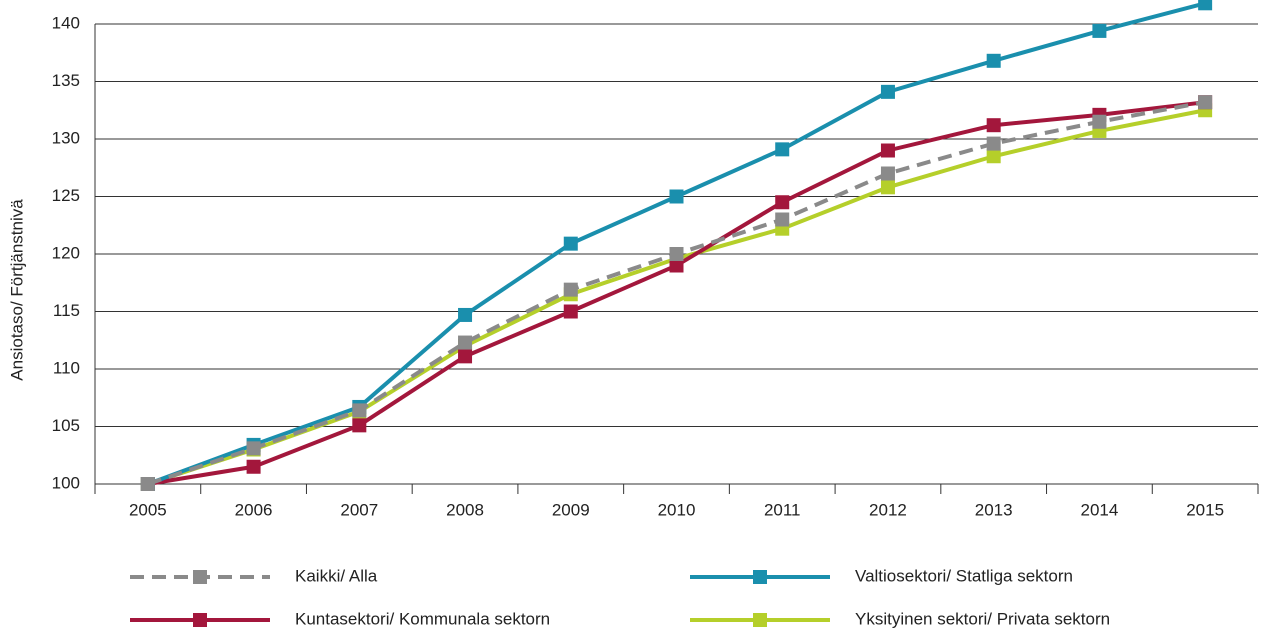 This screenshot has width=1263, height=633. Describe the element at coordinates (66, 80) in the screenshot. I see `y-tick-label: 135` at that location.